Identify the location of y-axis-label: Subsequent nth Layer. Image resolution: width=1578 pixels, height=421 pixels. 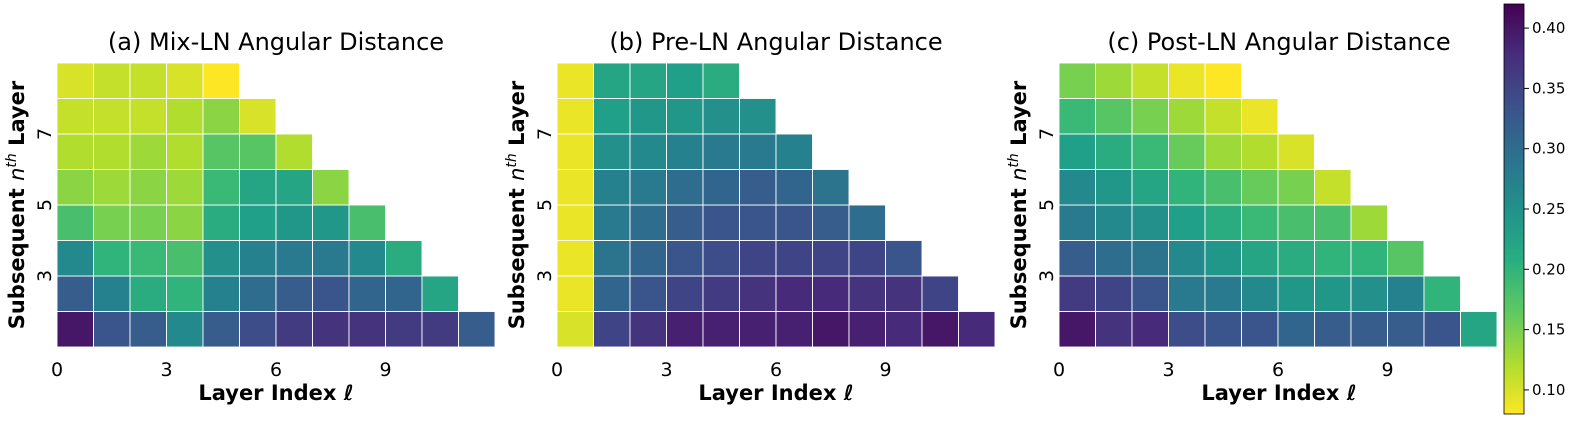
(16, 204).